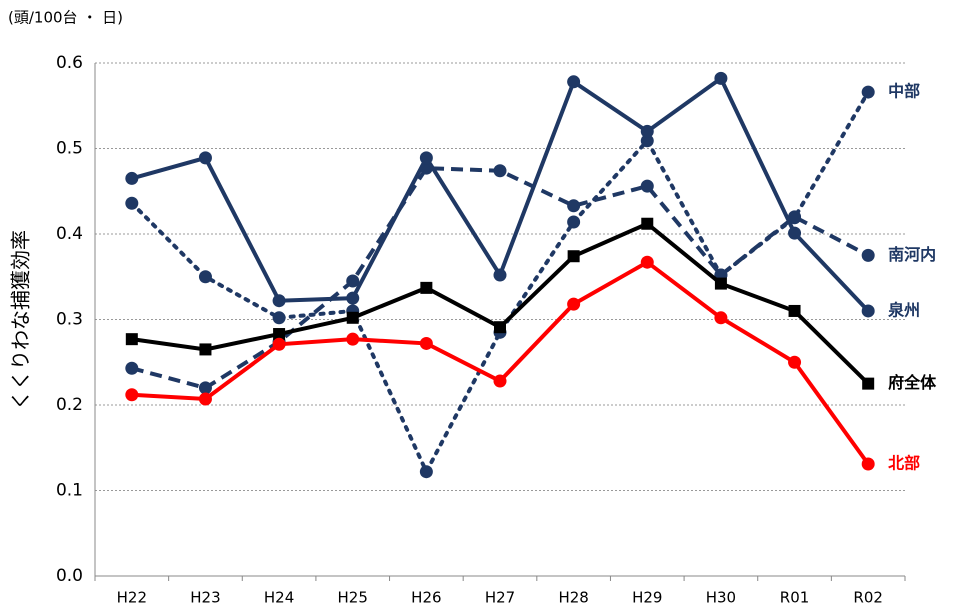 Image resolution: width=957 pixels, height=608 pixels. What do you see at coordinates (868, 598) in the screenshot?
I see `x-tick-label: R02` at bounding box center [868, 598].